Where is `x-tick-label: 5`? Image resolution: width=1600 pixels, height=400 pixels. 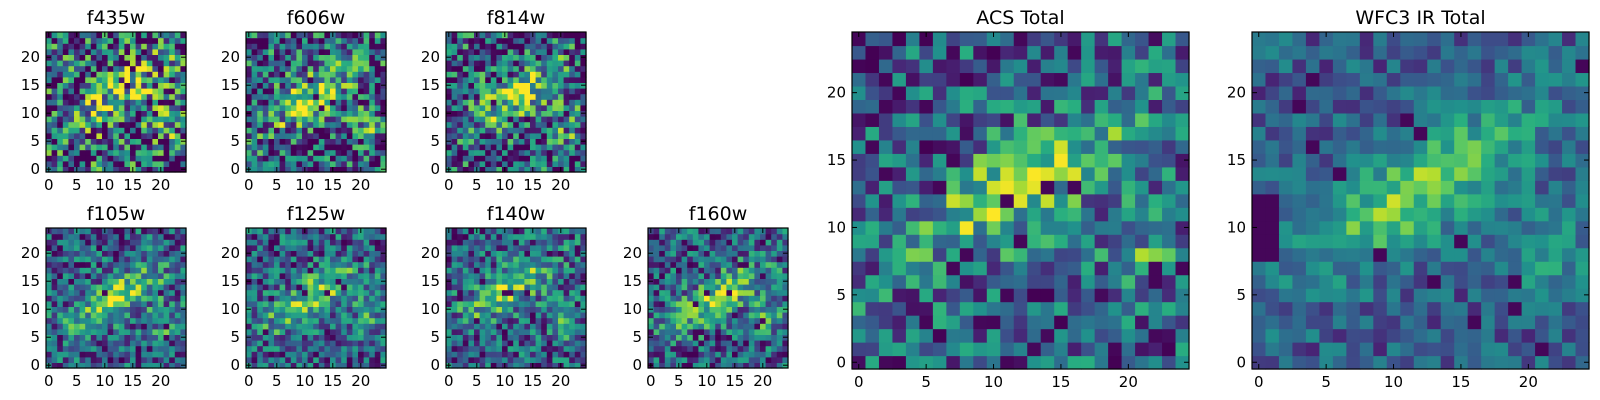 x-tick-label: 5 is located at coordinates (679, 381).